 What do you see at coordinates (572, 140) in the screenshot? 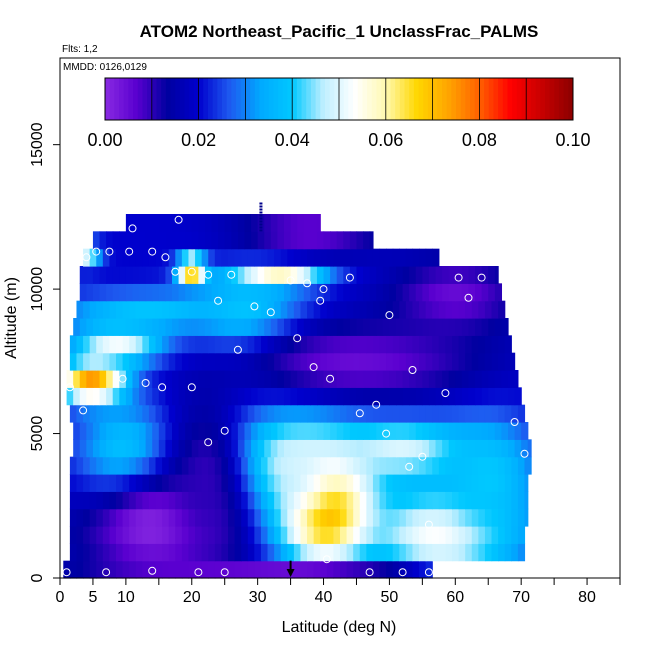
I see `colorbar-tick-label: 0.10` at bounding box center [572, 140].